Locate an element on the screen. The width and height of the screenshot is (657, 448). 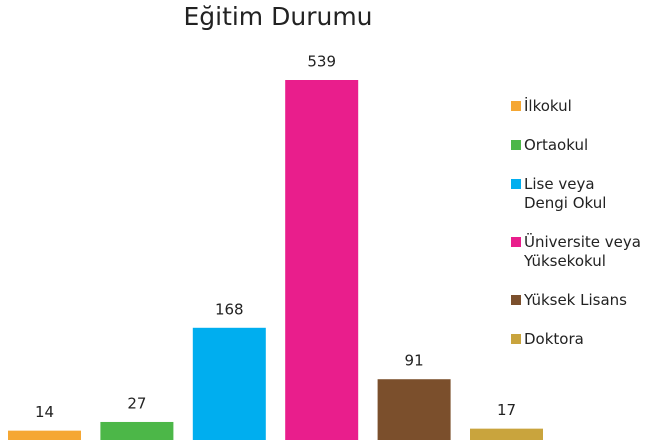
legend-item: Üniversite veya Yüksekokul is located at coordinates (581, 252).